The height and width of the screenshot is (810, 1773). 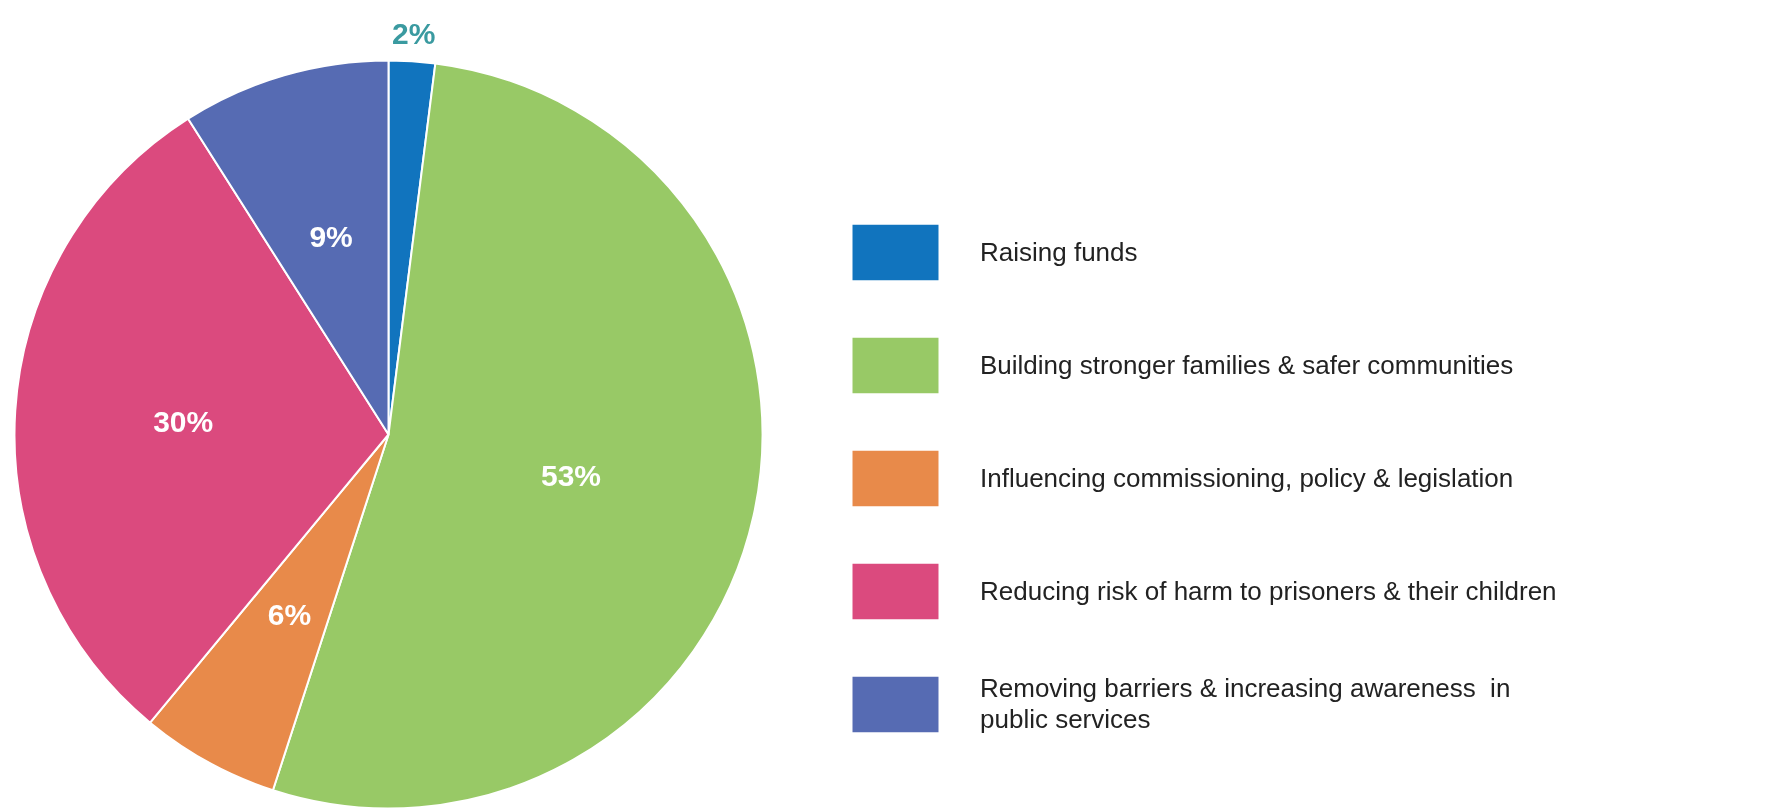 I want to click on data-label: 53%, so click(x=571, y=475).